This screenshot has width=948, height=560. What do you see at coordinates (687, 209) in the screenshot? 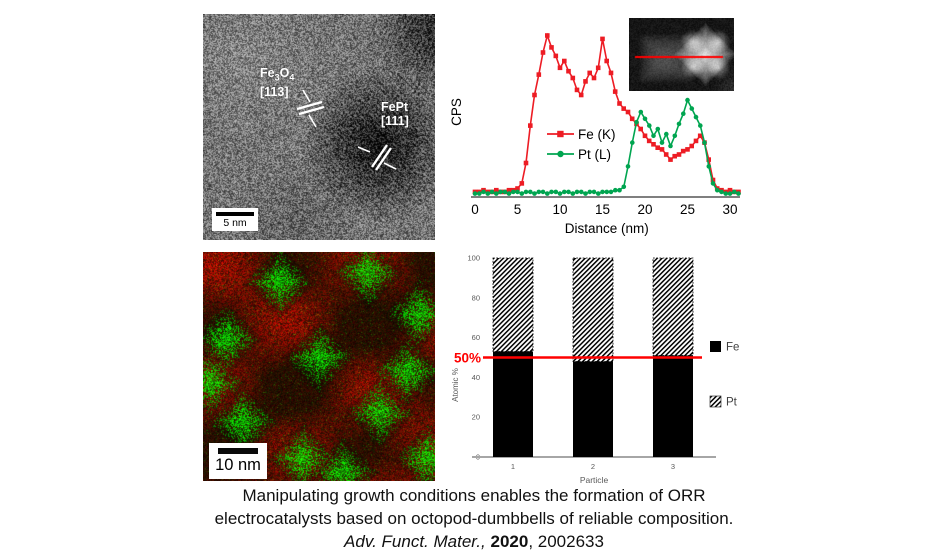
I see `svg-text: 25` at bounding box center [687, 209].